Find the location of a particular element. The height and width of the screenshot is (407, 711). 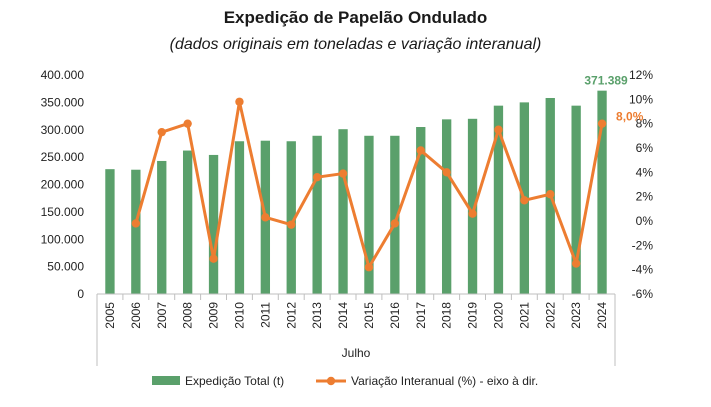

x-tick-label: 2013 is located at coordinates (317, 315).